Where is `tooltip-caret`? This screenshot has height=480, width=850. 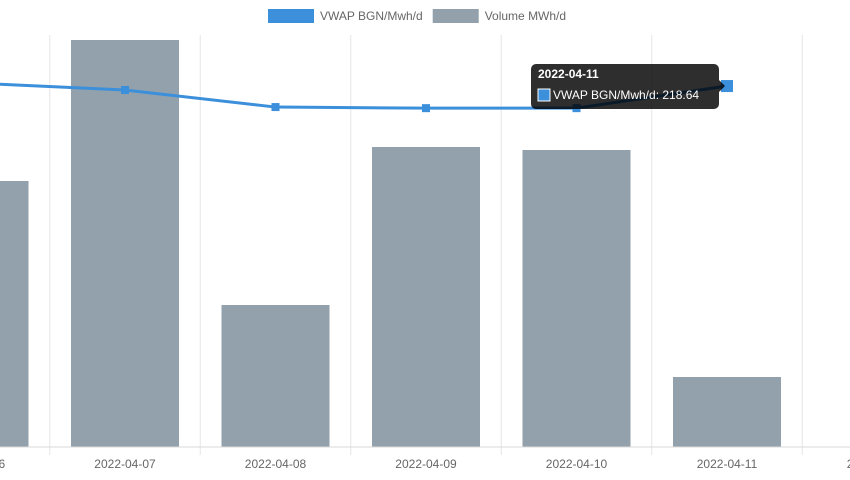 tooltip-caret is located at coordinates (722, 86).